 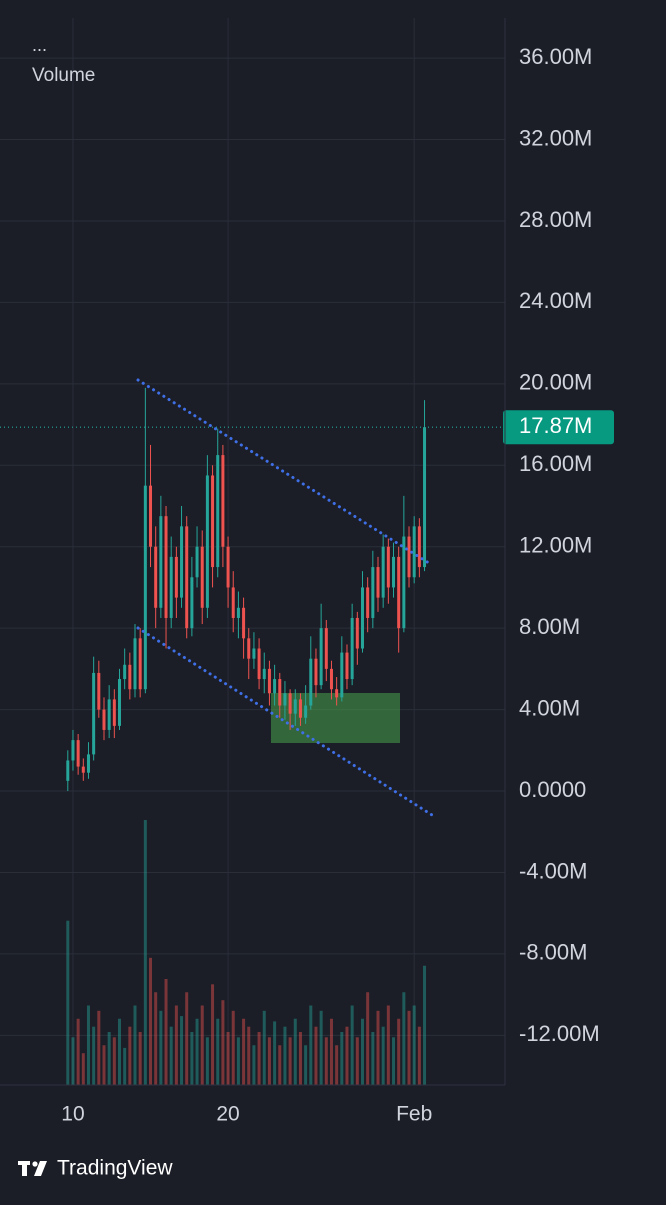 I want to click on y-tick-label: 28.00M, so click(x=555, y=219).